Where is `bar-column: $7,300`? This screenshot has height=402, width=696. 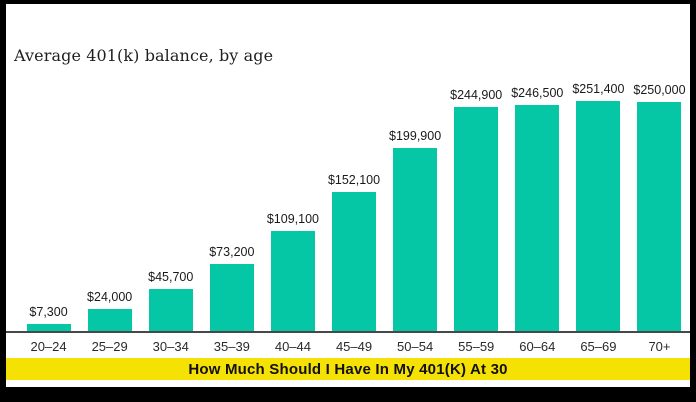 bar-column: $7,300 is located at coordinates (48, 318).